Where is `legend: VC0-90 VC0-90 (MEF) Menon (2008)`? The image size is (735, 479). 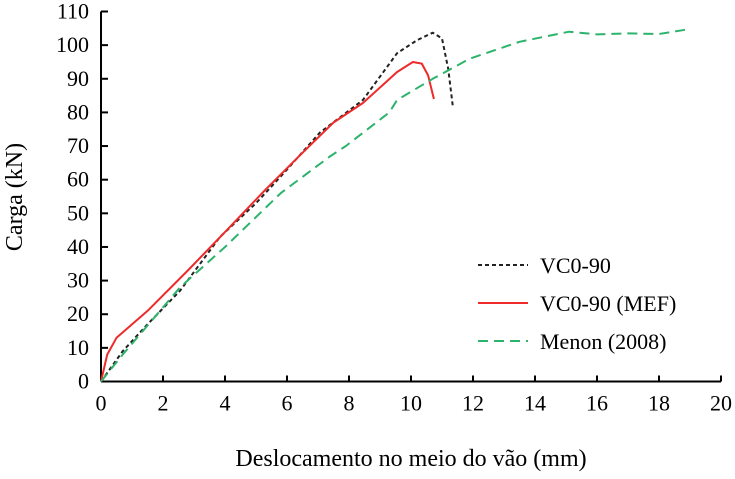
legend: VC0-90 VC0-90 (MEF) Menon (2008) is located at coordinates (577, 303).